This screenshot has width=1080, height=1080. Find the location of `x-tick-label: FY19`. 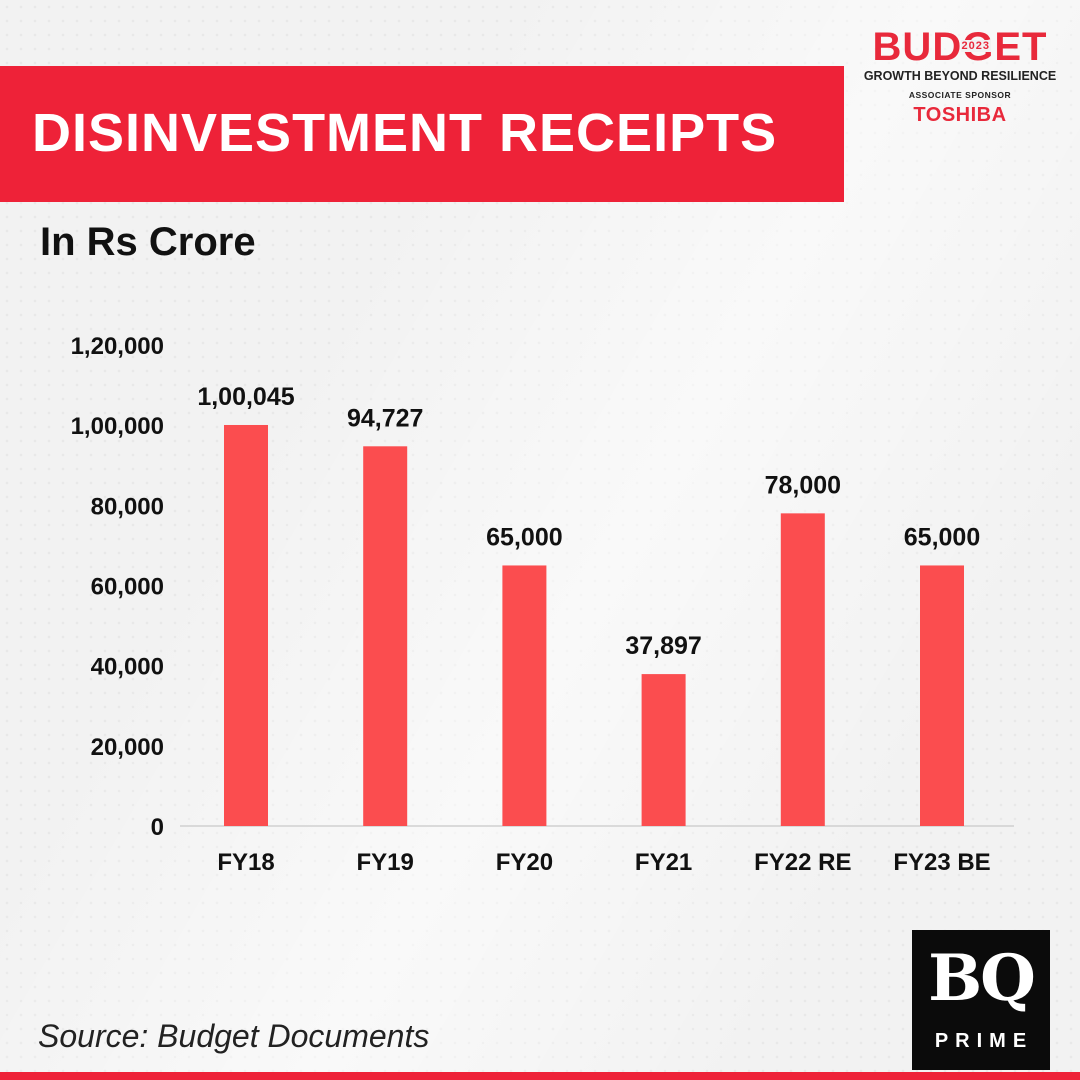

x-tick-label: FY19 is located at coordinates (385, 862).